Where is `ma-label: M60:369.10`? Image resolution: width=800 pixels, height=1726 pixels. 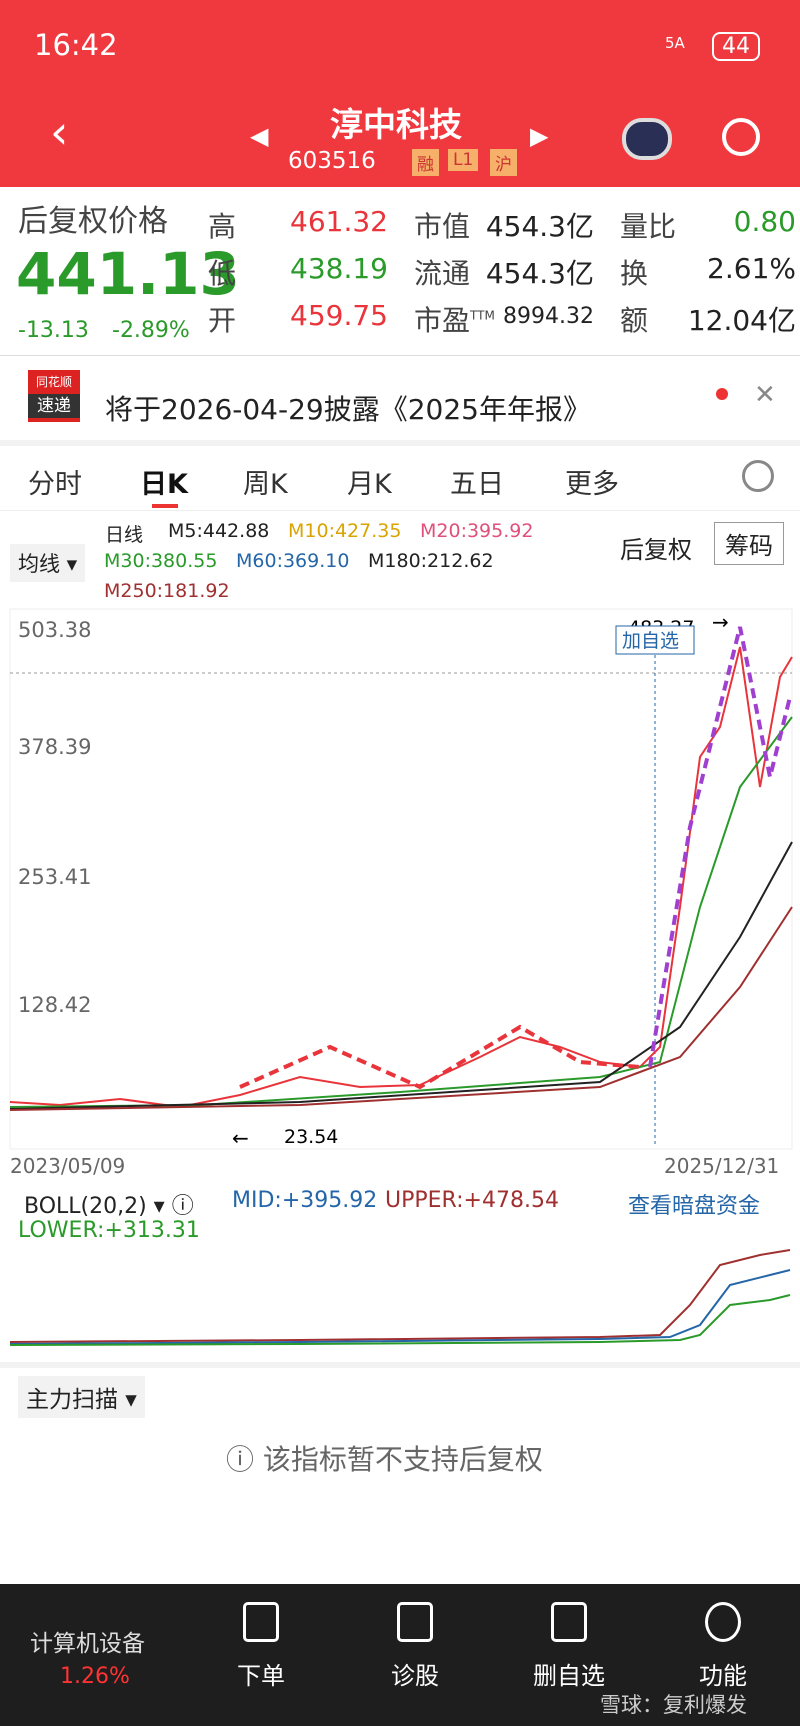
ma-label: M60:369.10 is located at coordinates (293, 561).